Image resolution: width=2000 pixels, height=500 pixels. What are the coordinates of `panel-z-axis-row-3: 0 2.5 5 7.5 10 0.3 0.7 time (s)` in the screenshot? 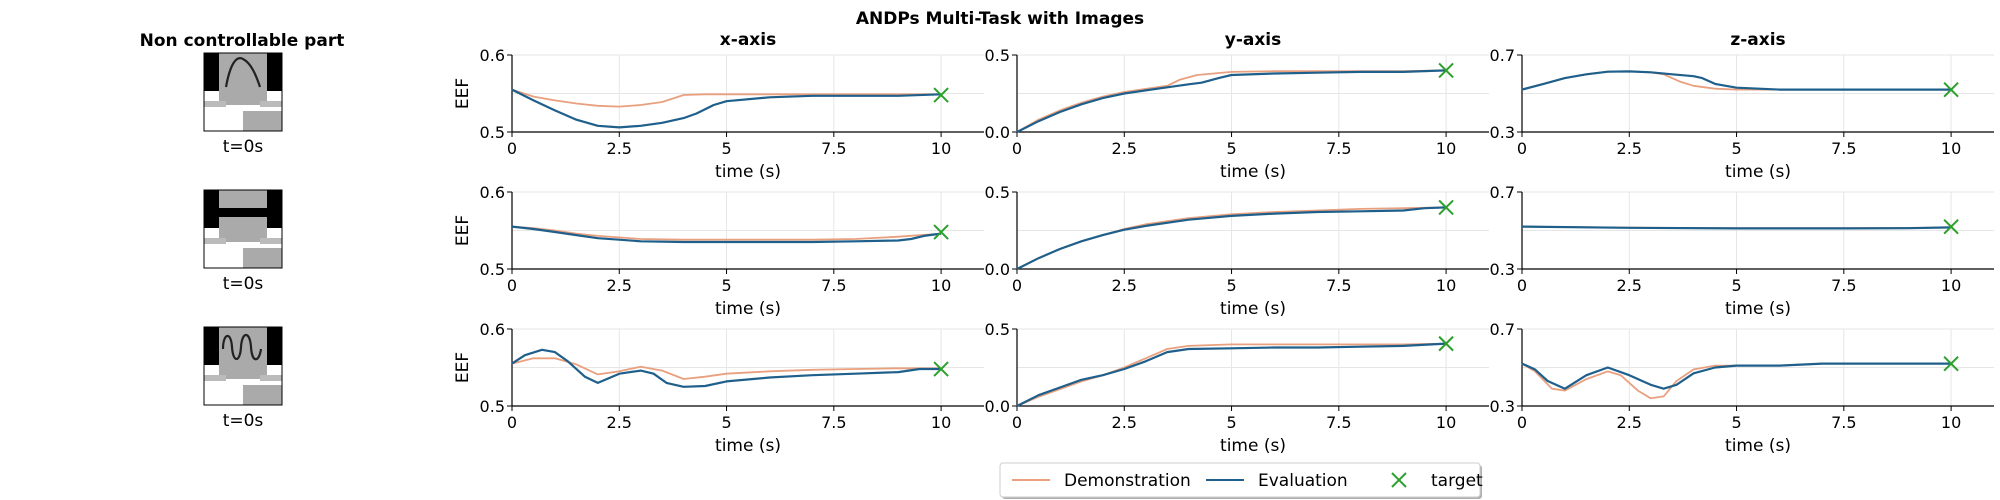 It's located at (1742, 388).